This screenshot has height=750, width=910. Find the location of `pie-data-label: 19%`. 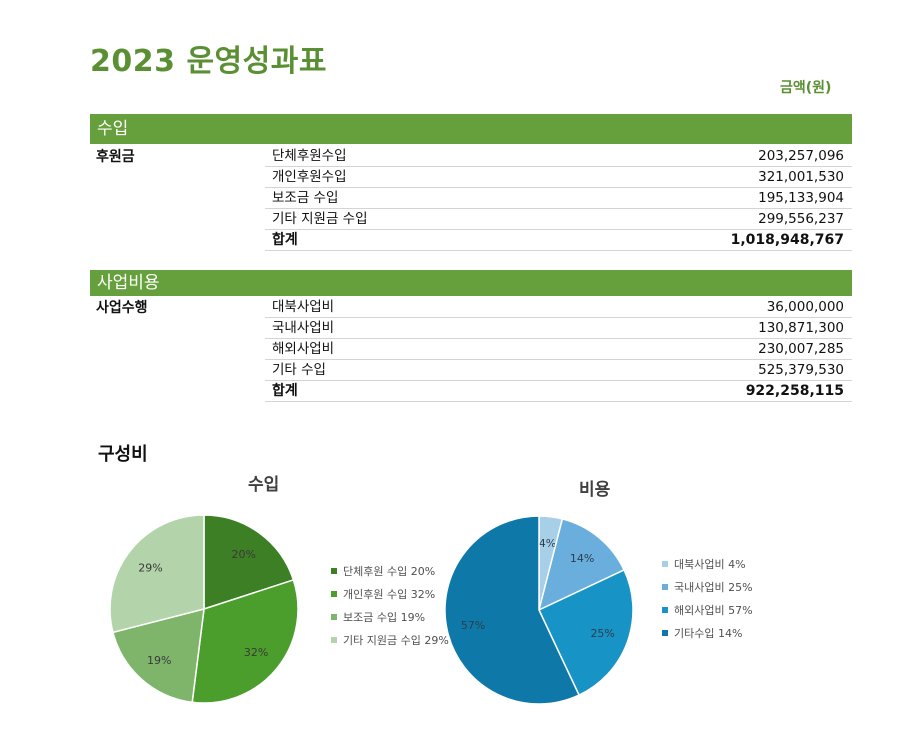

pie-data-label: 19% is located at coordinates (159, 660).